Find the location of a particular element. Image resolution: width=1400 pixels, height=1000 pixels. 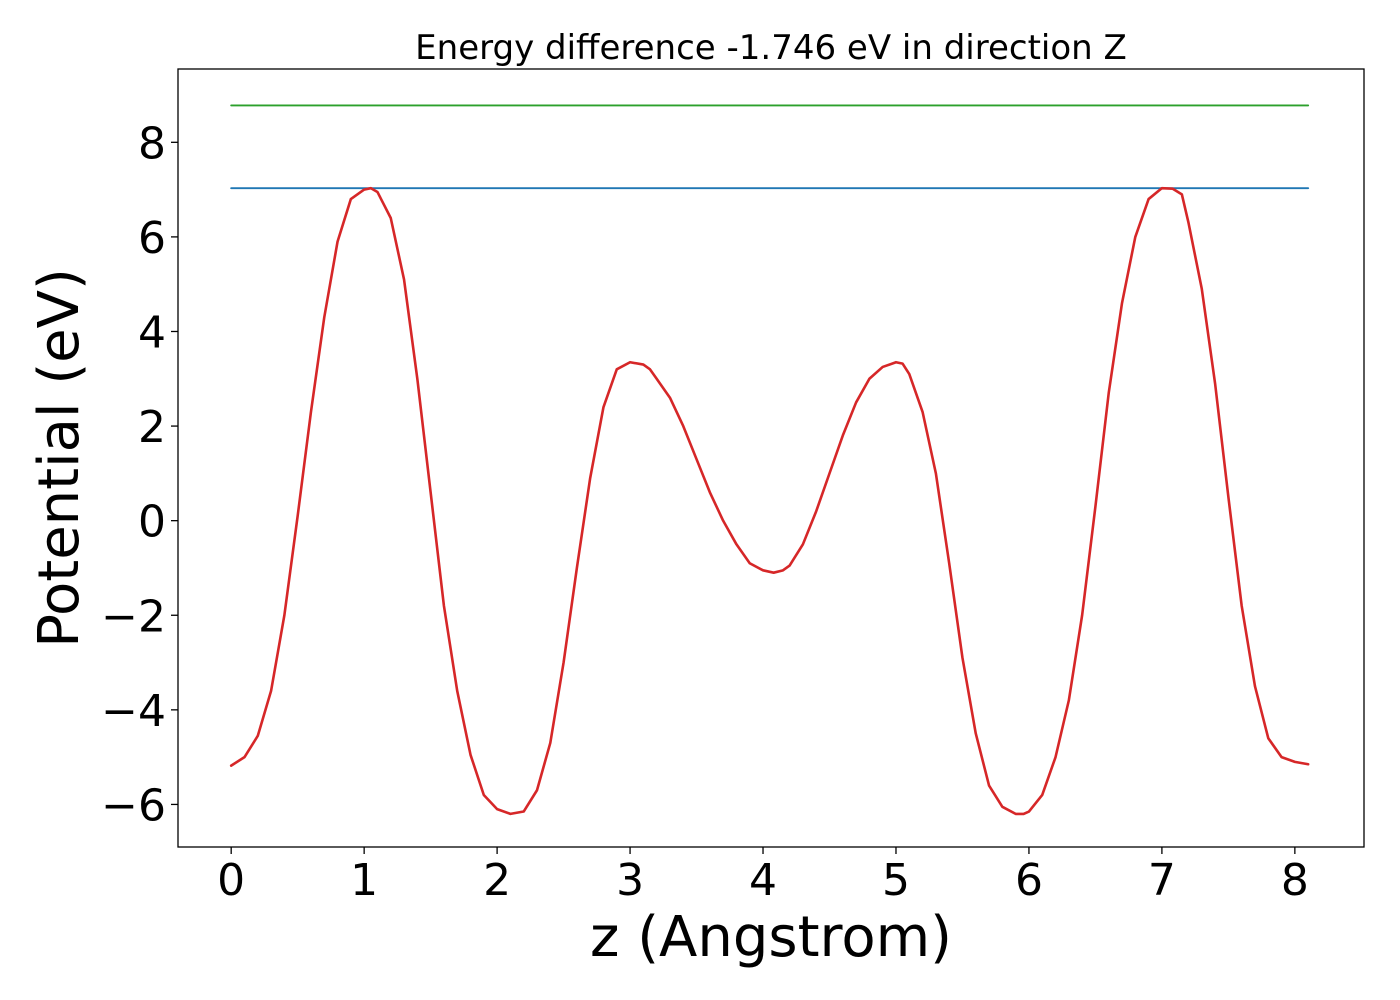

x-tick-label: 5 is located at coordinates (896, 880).